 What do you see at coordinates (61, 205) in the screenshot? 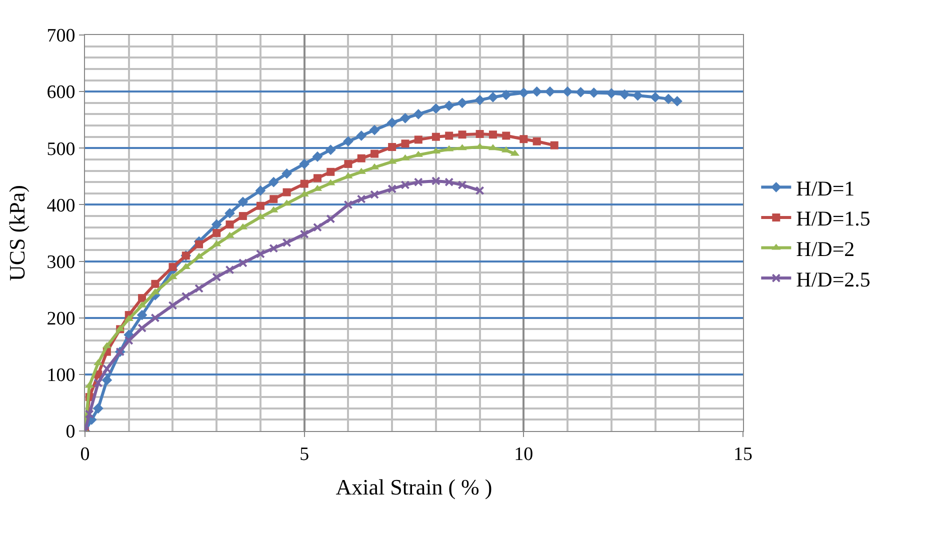
I see `y-tick-label: 400` at bounding box center [61, 205].